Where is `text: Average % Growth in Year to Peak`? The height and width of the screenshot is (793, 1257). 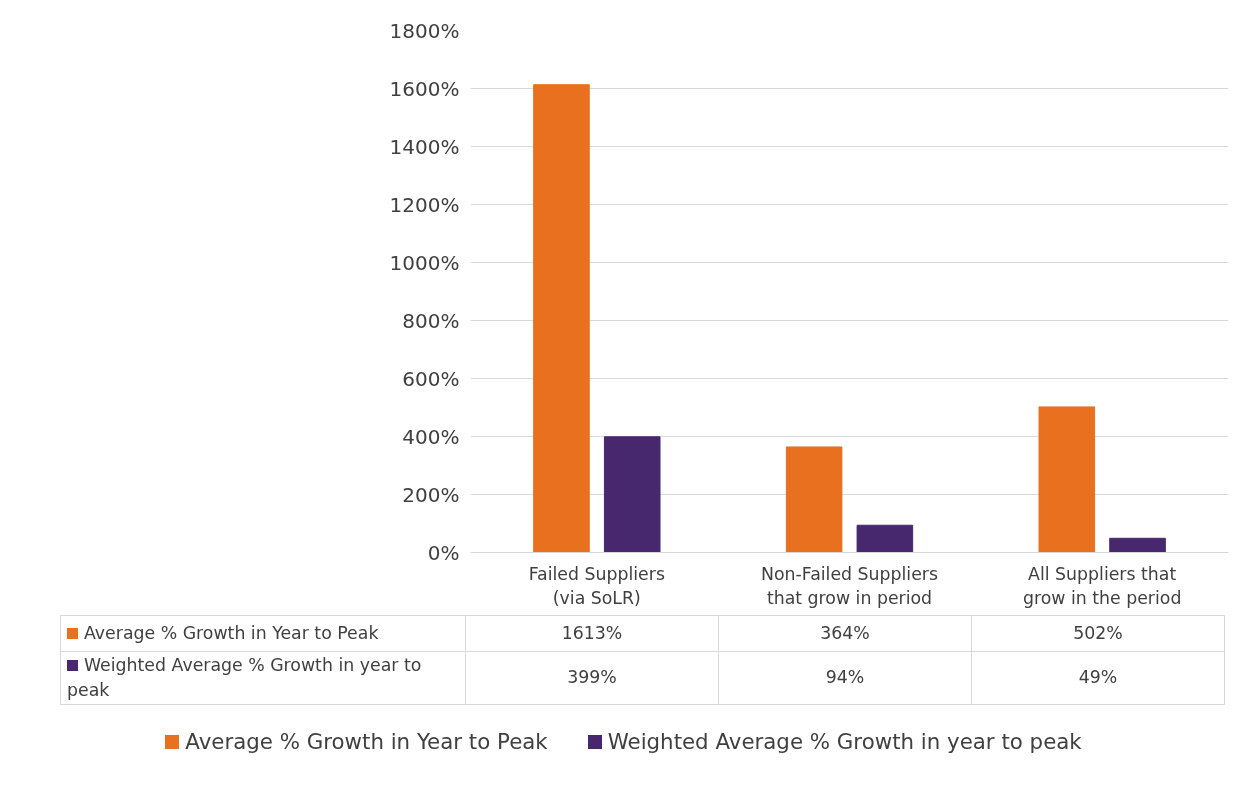
text: Average % Growth in Year to Peak is located at coordinates (366, 741).